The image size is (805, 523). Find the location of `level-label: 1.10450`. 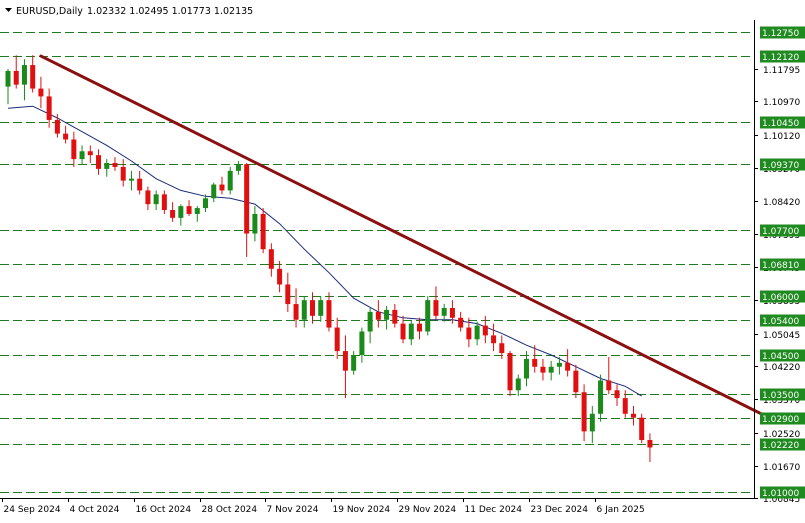

level-label: 1.10450 is located at coordinates (780, 124).